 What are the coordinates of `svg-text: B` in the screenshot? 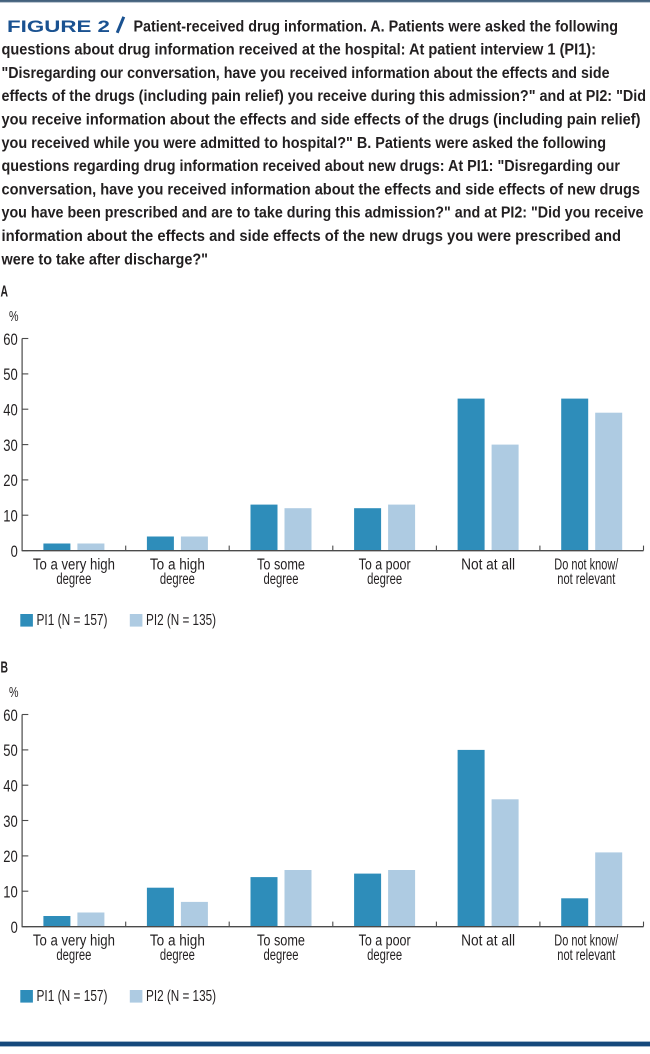 It's located at (4, 667).